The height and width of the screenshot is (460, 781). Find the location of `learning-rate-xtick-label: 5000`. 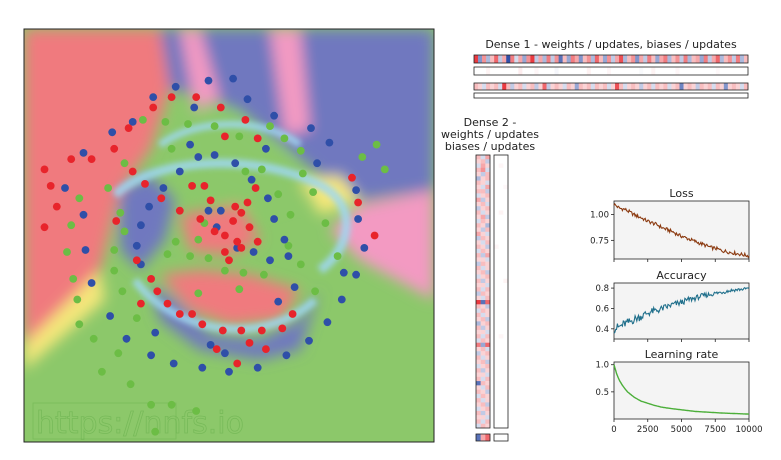

learning-rate-xtick-label: 5000 is located at coordinates (682, 430).